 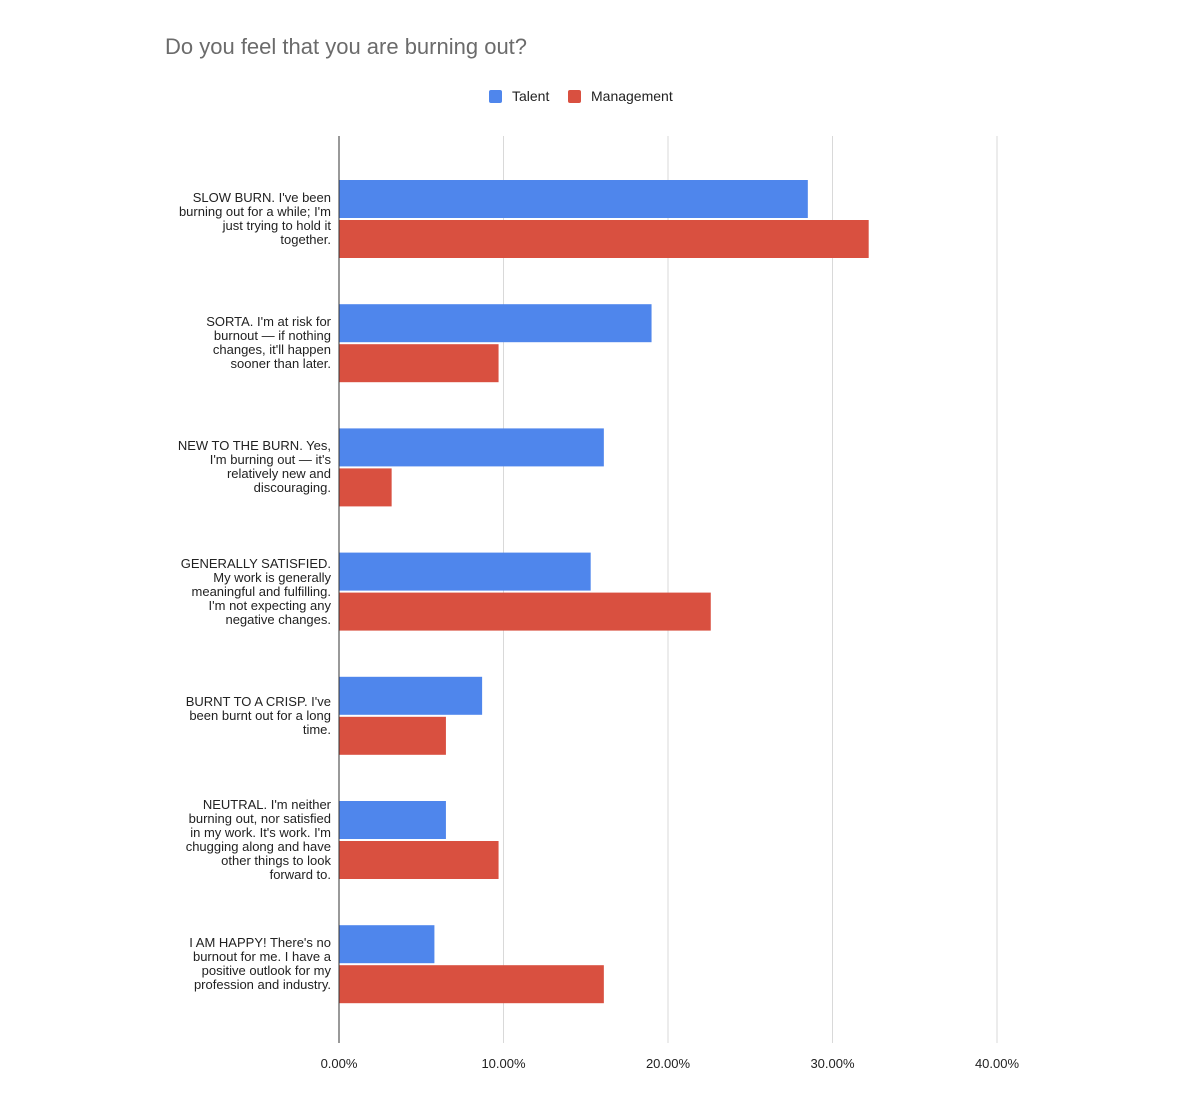 What do you see at coordinates (495, 96) in the screenshot?
I see `legend-swatch-talent` at bounding box center [495, 96].